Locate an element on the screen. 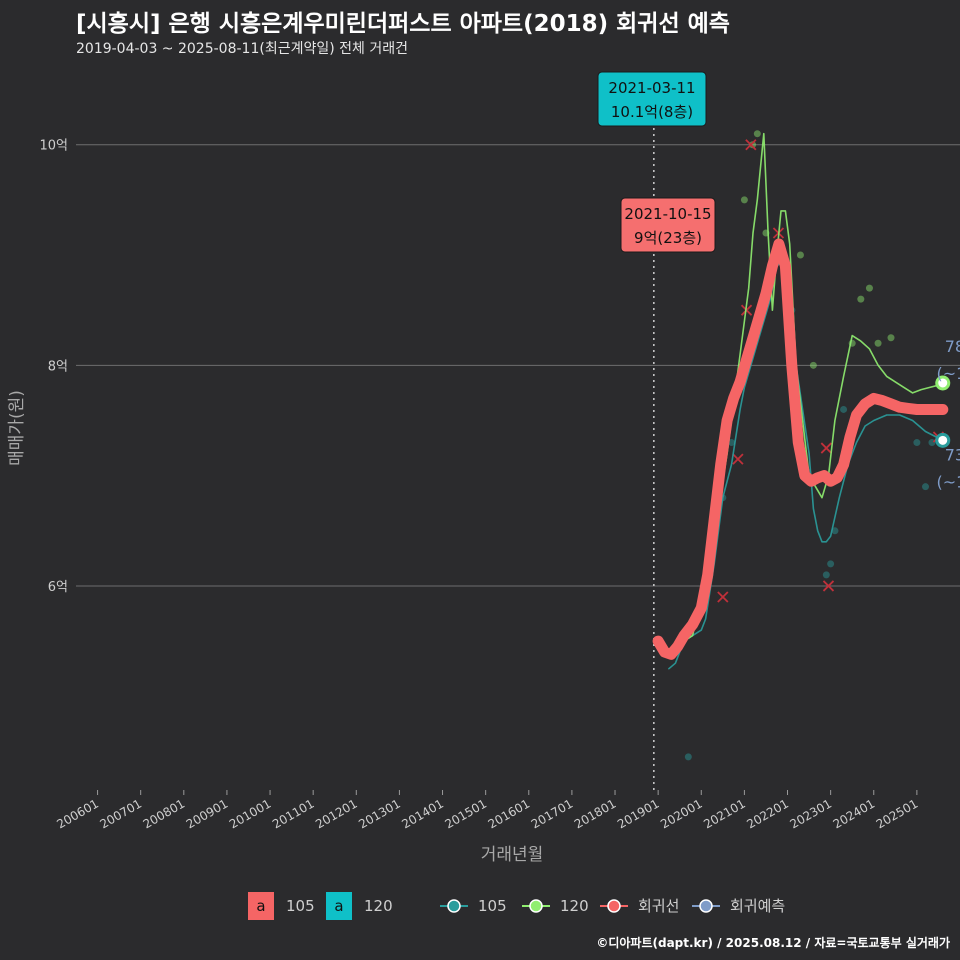 The image size is (960, 960). annotation-price: 9억(23층) is located at coordinates (668, 238).